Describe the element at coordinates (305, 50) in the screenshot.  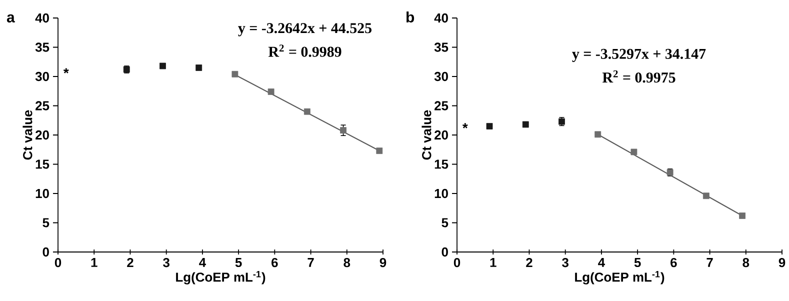
I see `annotation: R$^{2}$ = 0.9989` at that location.